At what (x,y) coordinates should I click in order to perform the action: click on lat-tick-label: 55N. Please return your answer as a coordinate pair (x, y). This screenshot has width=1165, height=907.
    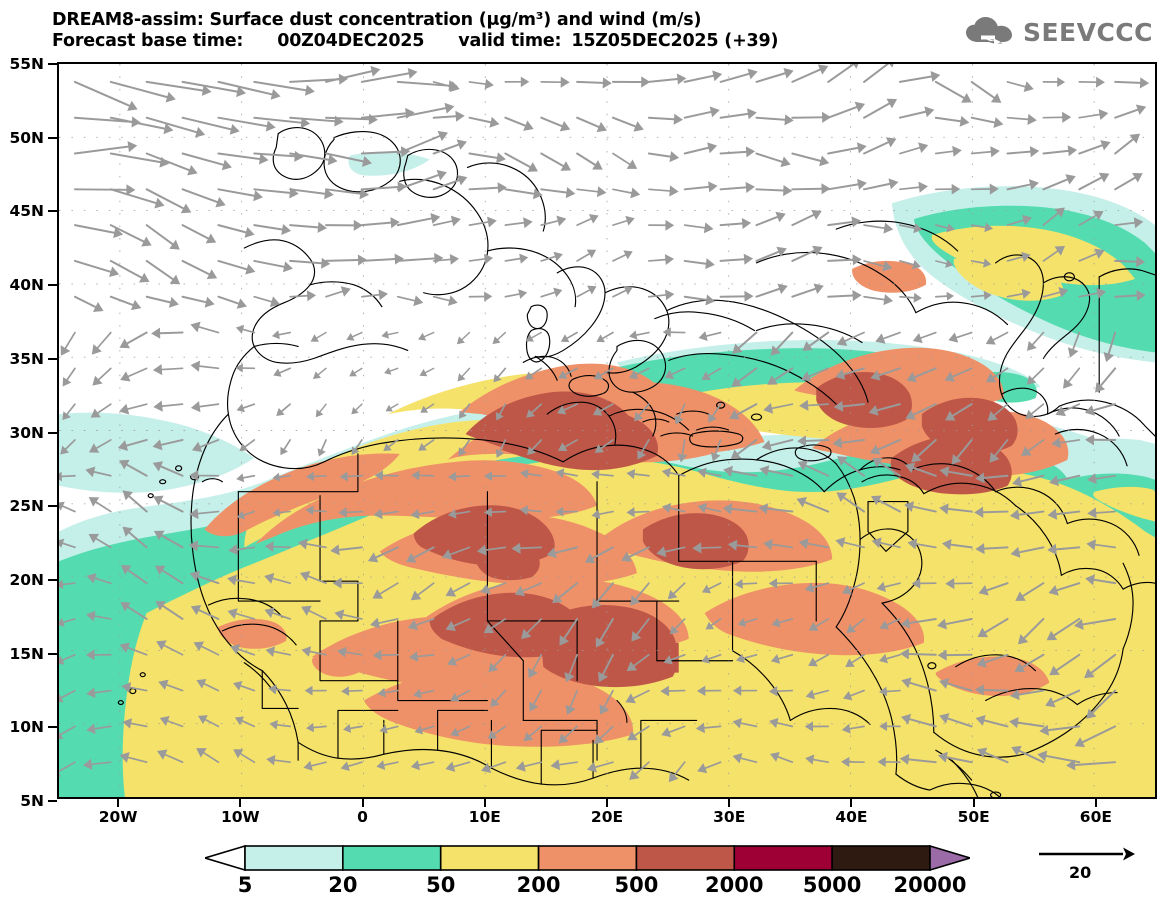
    Looking at the image, I should click on (26, 64).